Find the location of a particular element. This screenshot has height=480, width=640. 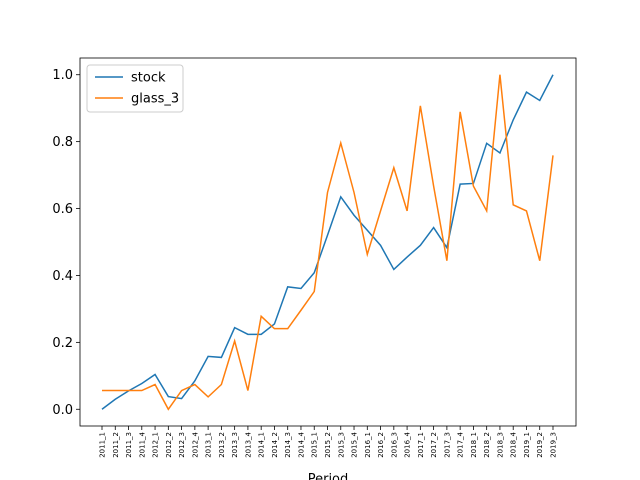

x-tick-label: 2013_1 is located at coordinates (209, 445).